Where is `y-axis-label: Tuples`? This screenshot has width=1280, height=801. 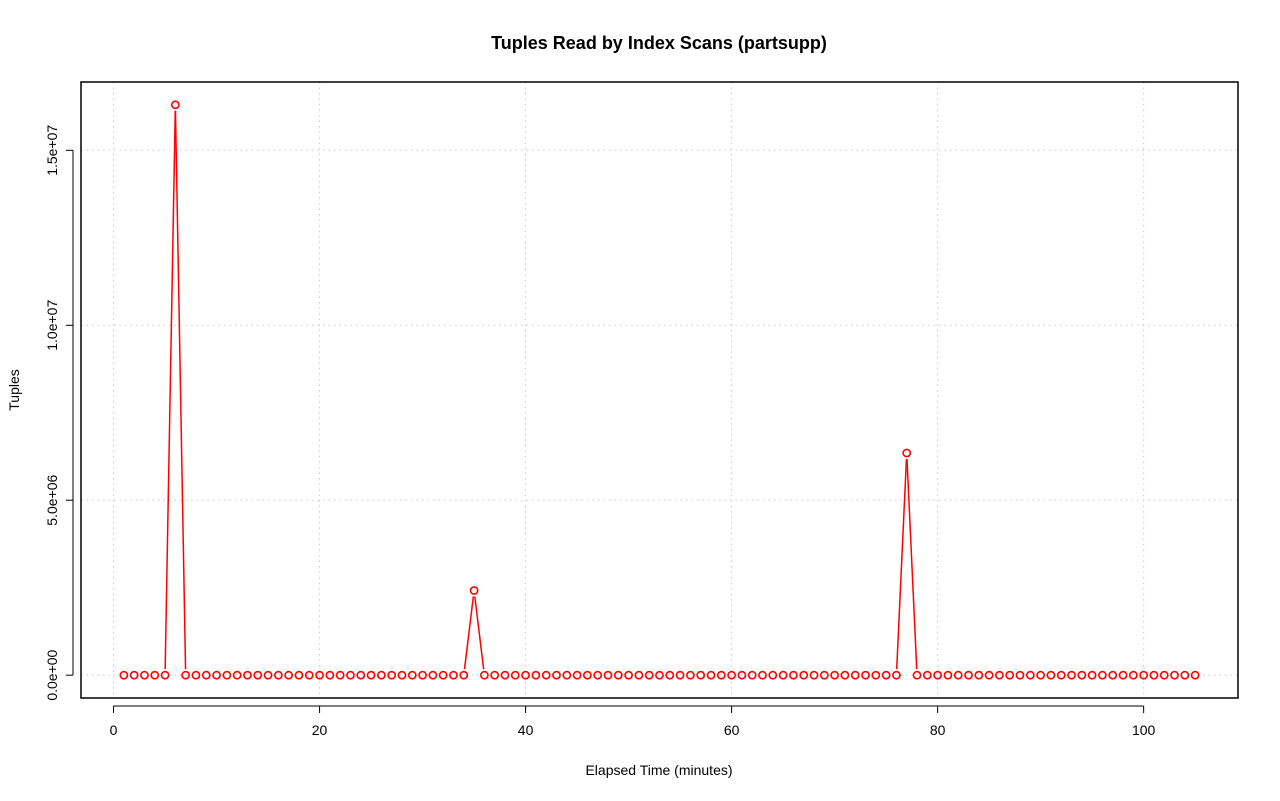
y-axis-label: Tuples is located at coordinates (14, 390).